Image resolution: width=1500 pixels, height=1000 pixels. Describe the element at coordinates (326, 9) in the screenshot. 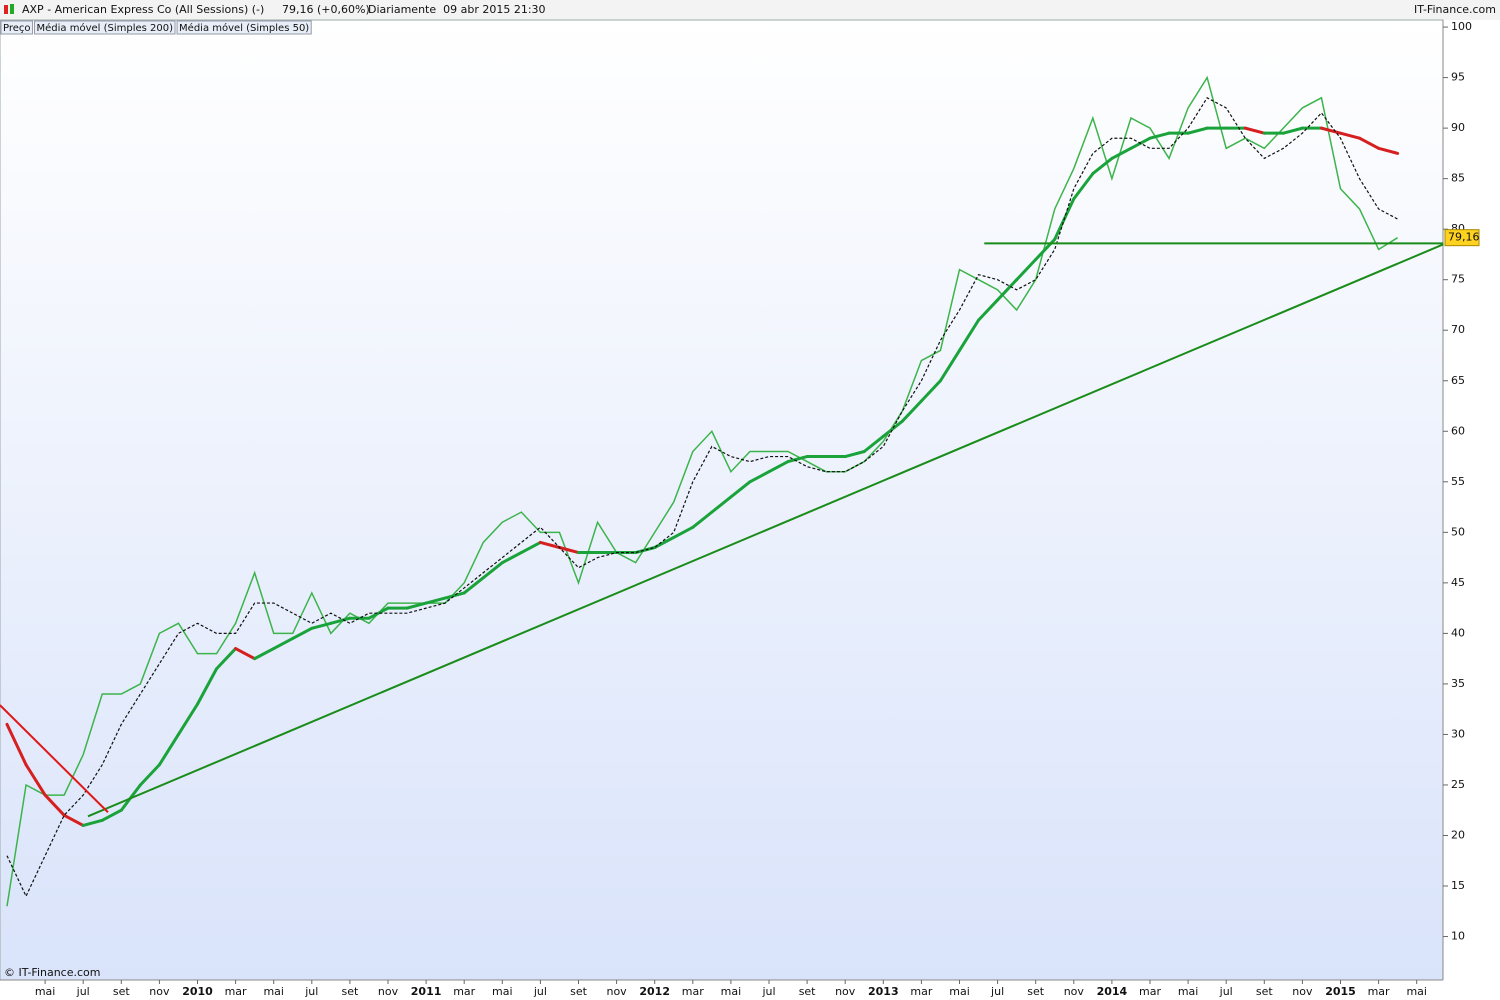

I see `quote: 79,16 (+0,60%)` at that location.